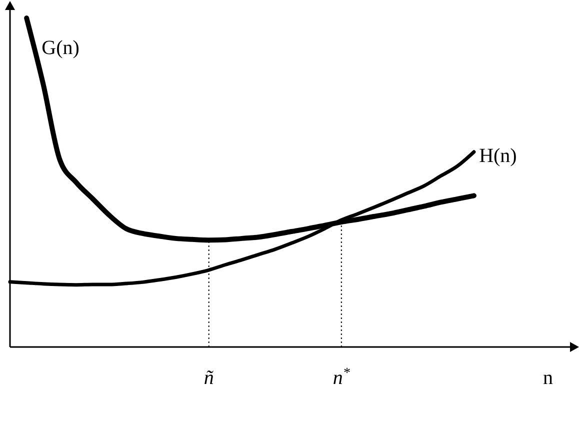  Describe the element at coordinates (209, 378) in the screenshot. I see `x-tick-label: ñ` at that location.